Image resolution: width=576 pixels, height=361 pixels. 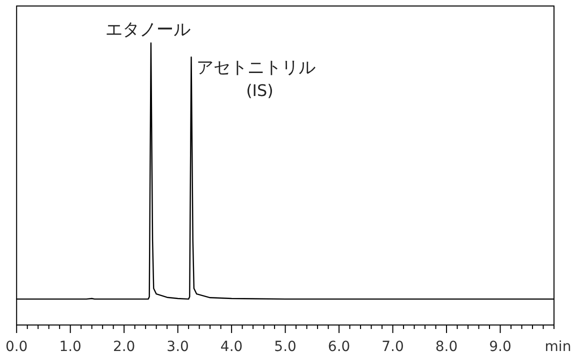 I want to click on x-tick-label: 4.0, so click(x=231, y=347).